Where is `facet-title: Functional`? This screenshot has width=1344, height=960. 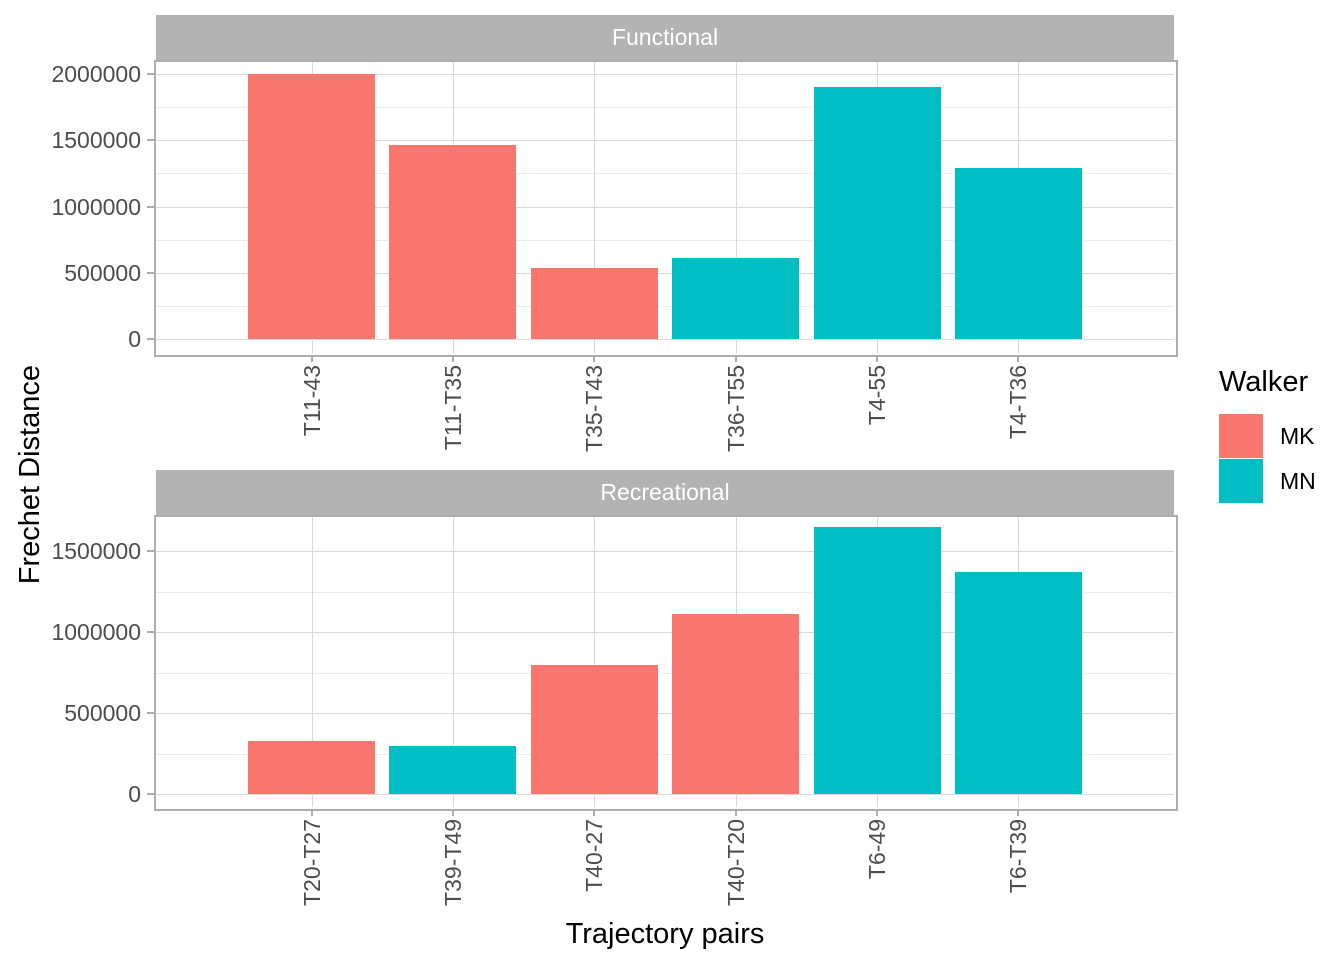 facet-title: Functional is located at coordinates (665, 37).